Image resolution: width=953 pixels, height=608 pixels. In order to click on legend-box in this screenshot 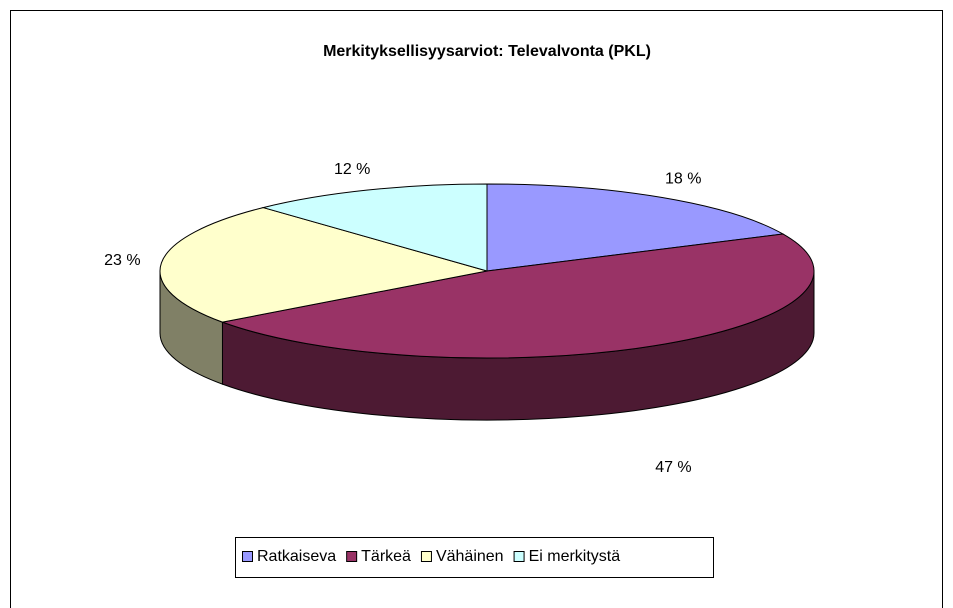, I will do `click(474, 557)`.